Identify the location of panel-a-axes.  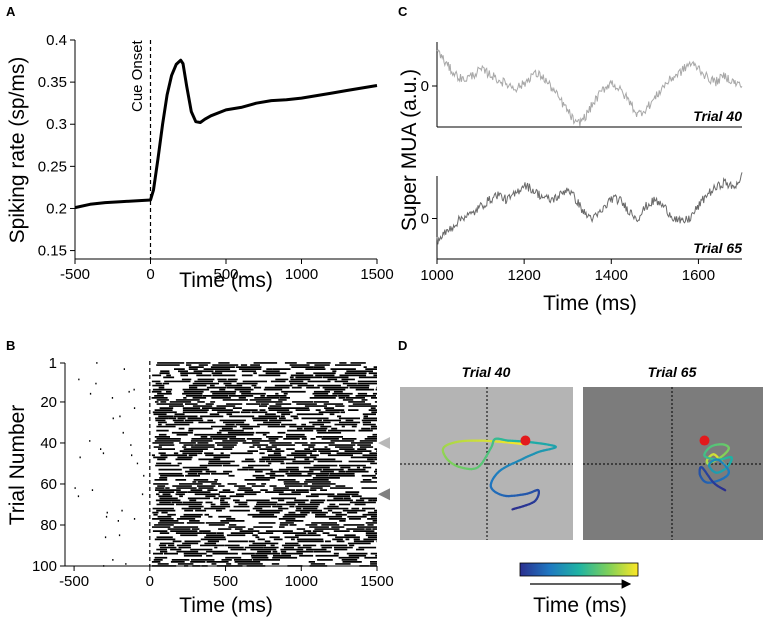
(225, 150).